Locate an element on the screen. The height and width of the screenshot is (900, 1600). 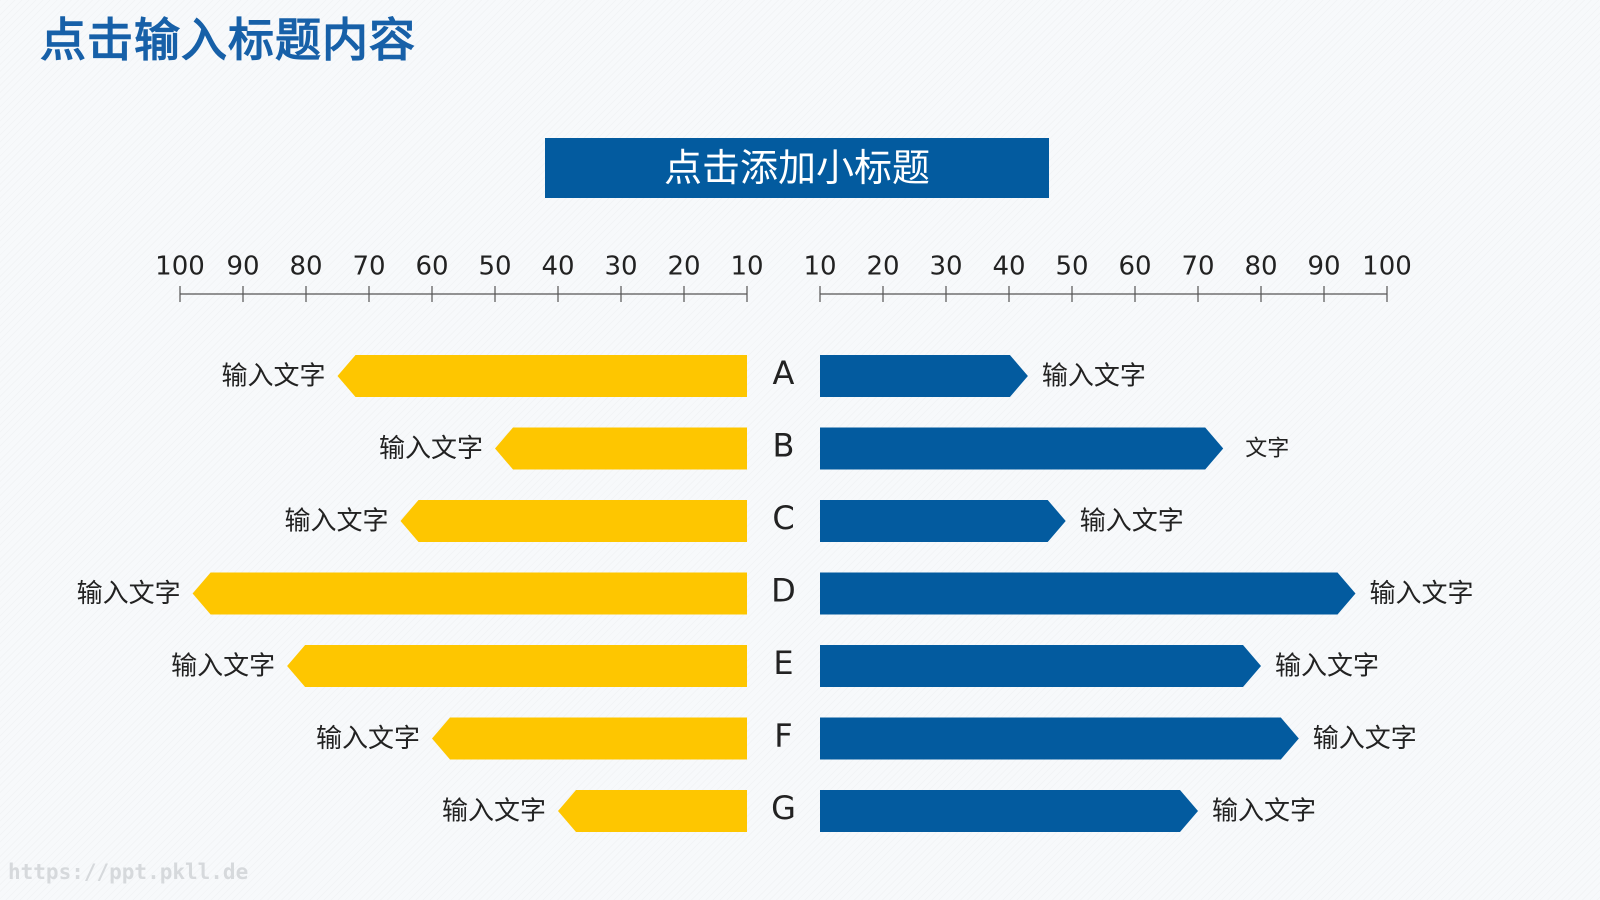
left-axis-tick-label: 50 is located at coordinates (494, 267).